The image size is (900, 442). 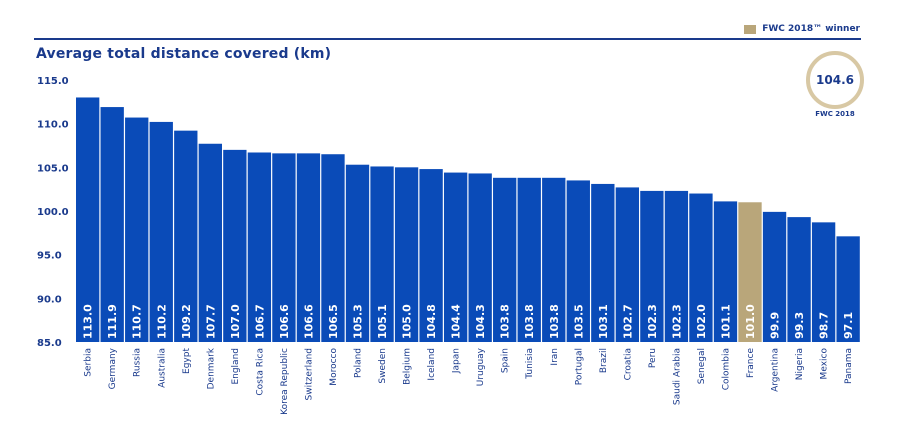 I want to click on bar-value-label: 102.0, so click(x=701, y=321).